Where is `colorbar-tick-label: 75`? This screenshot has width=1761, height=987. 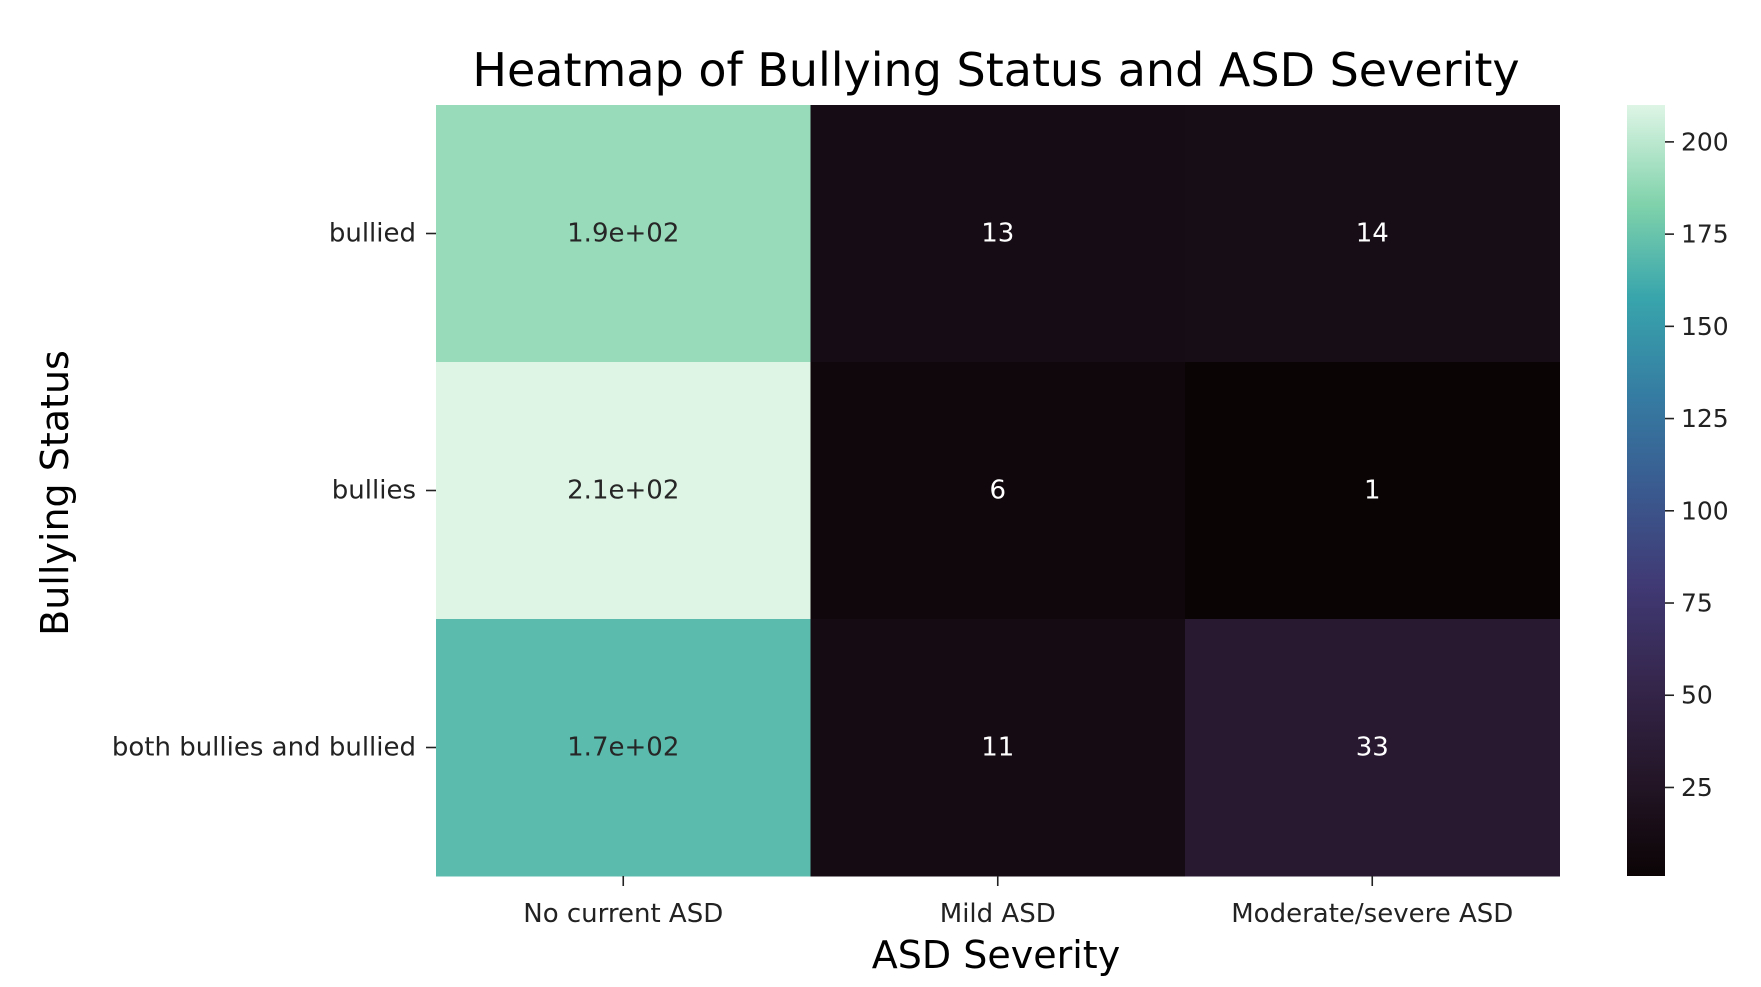
colorbar-tick-label: 75 is located at coordinates (1697, 603).